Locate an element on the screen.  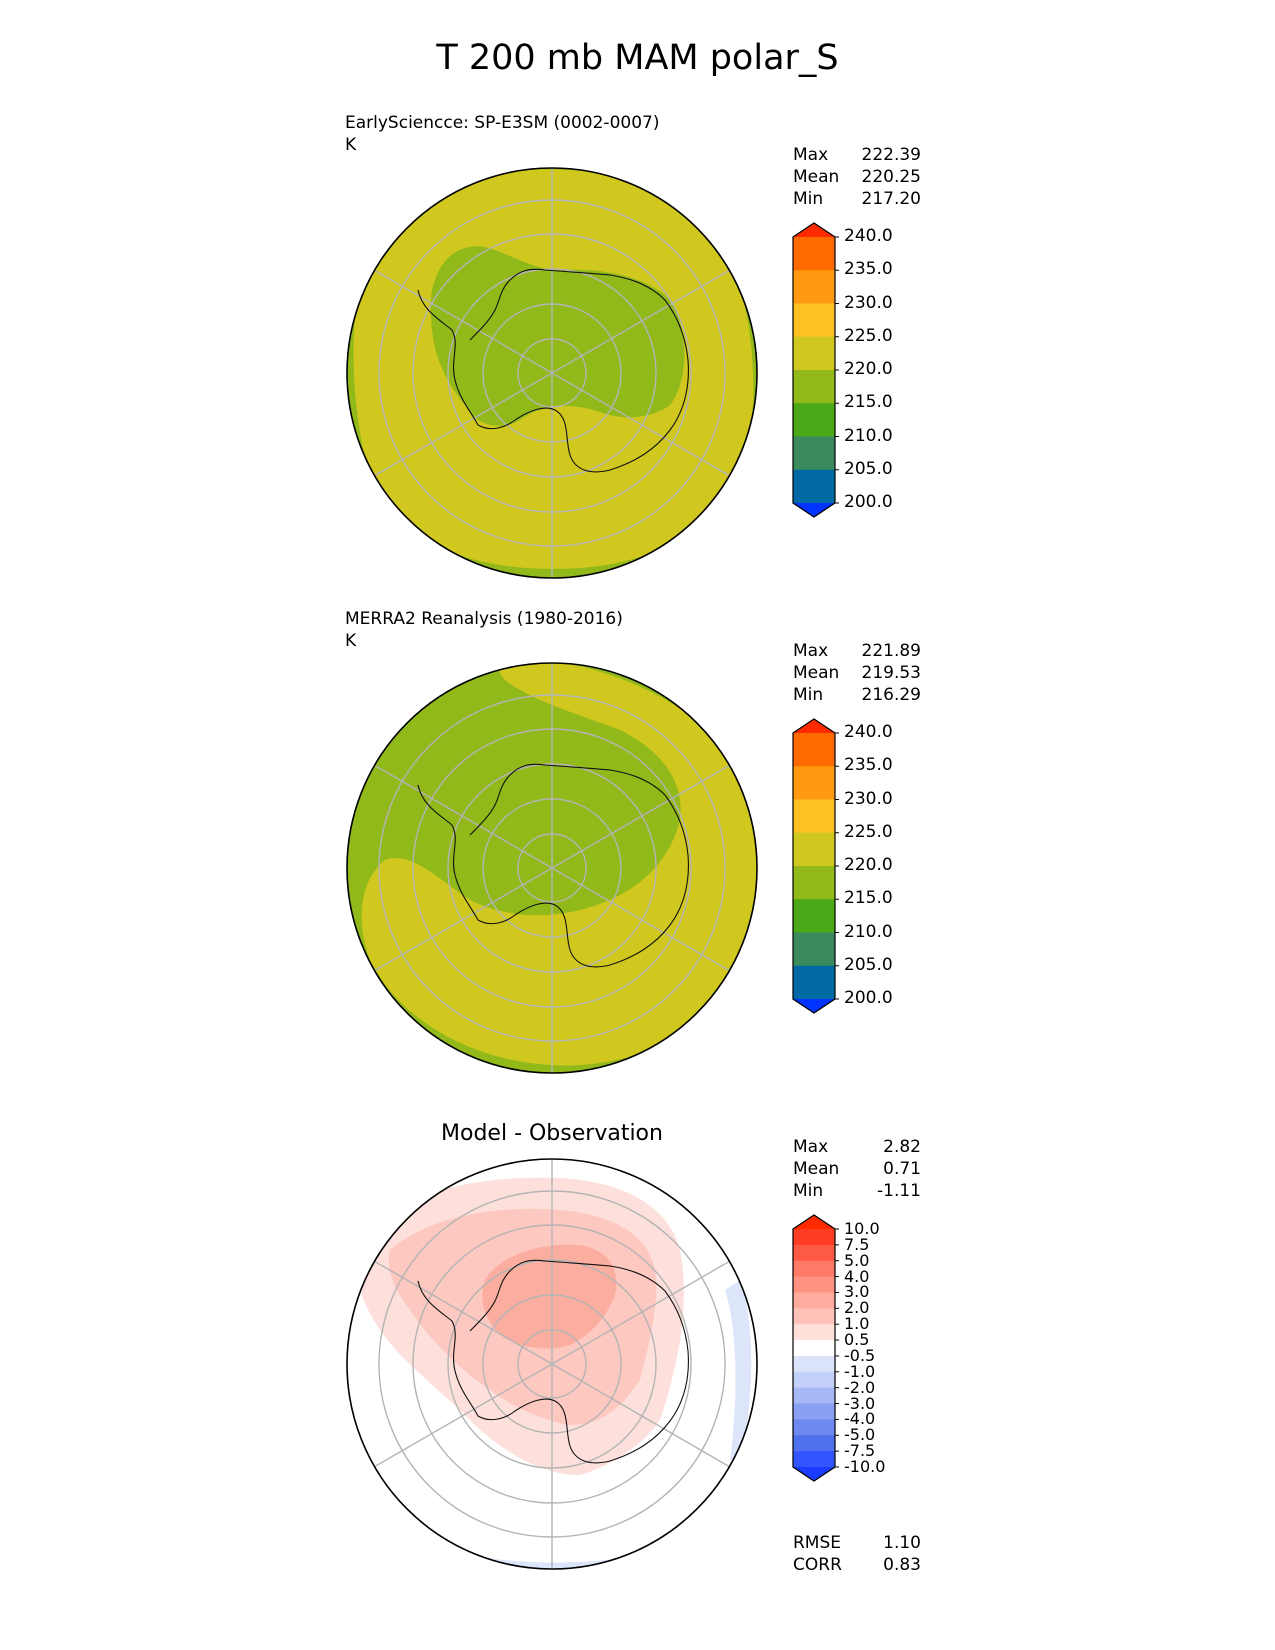
stat-row: Mean 0.71 is located at coordinates (857, 1169).